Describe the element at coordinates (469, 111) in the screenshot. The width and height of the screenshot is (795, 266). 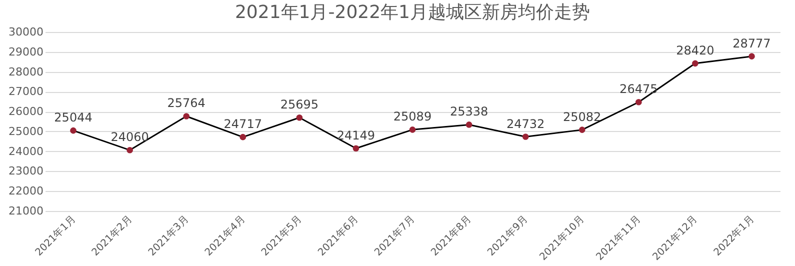
I see `data-label: 25338` at that location.